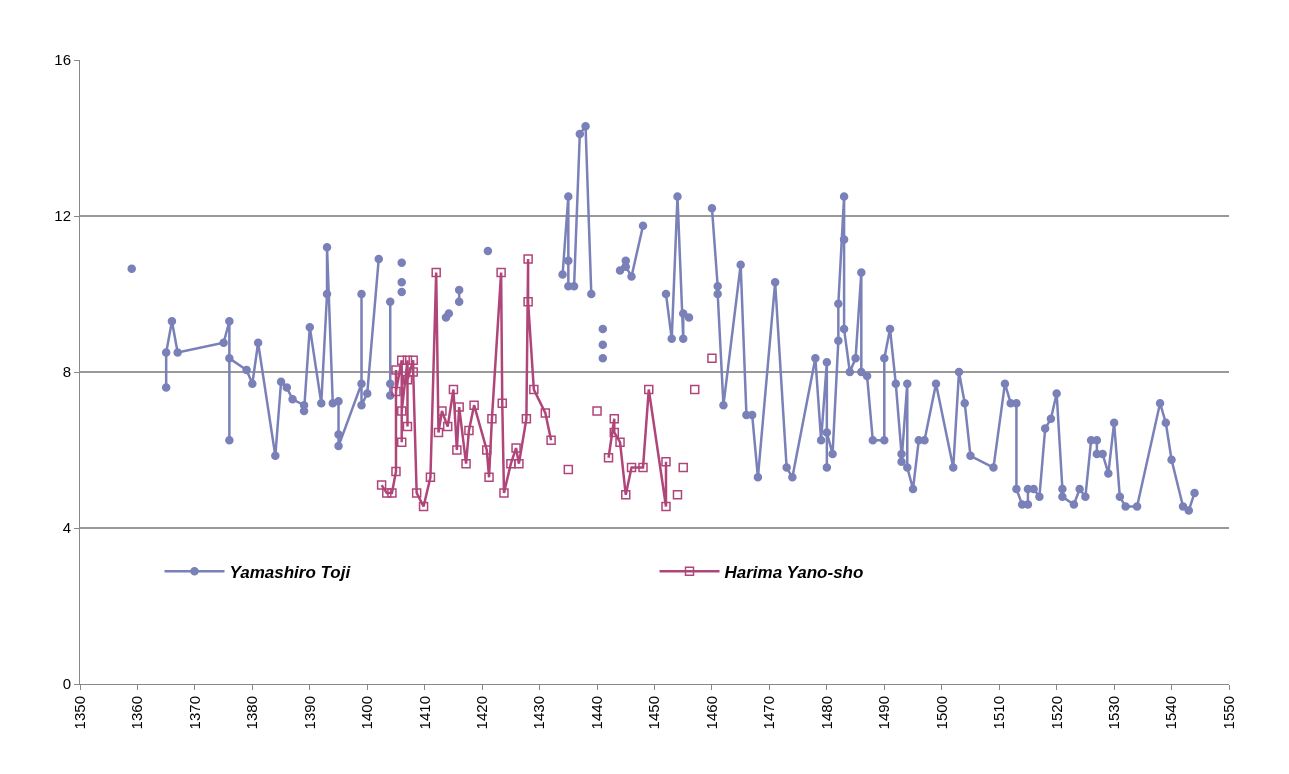 The width and height of the screenshot is (1289, 774). What do you see at coordinates (826, 713) in the screenshot?
I see `x-tick-label: 1480` at bounding box center [826, 713].